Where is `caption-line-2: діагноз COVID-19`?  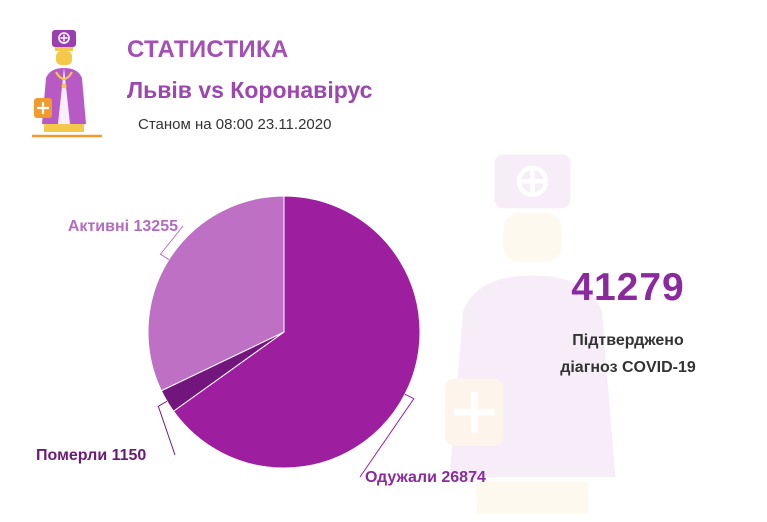
caption-line-2: діагноз COVID-19 is located at coordinates (628, 367).